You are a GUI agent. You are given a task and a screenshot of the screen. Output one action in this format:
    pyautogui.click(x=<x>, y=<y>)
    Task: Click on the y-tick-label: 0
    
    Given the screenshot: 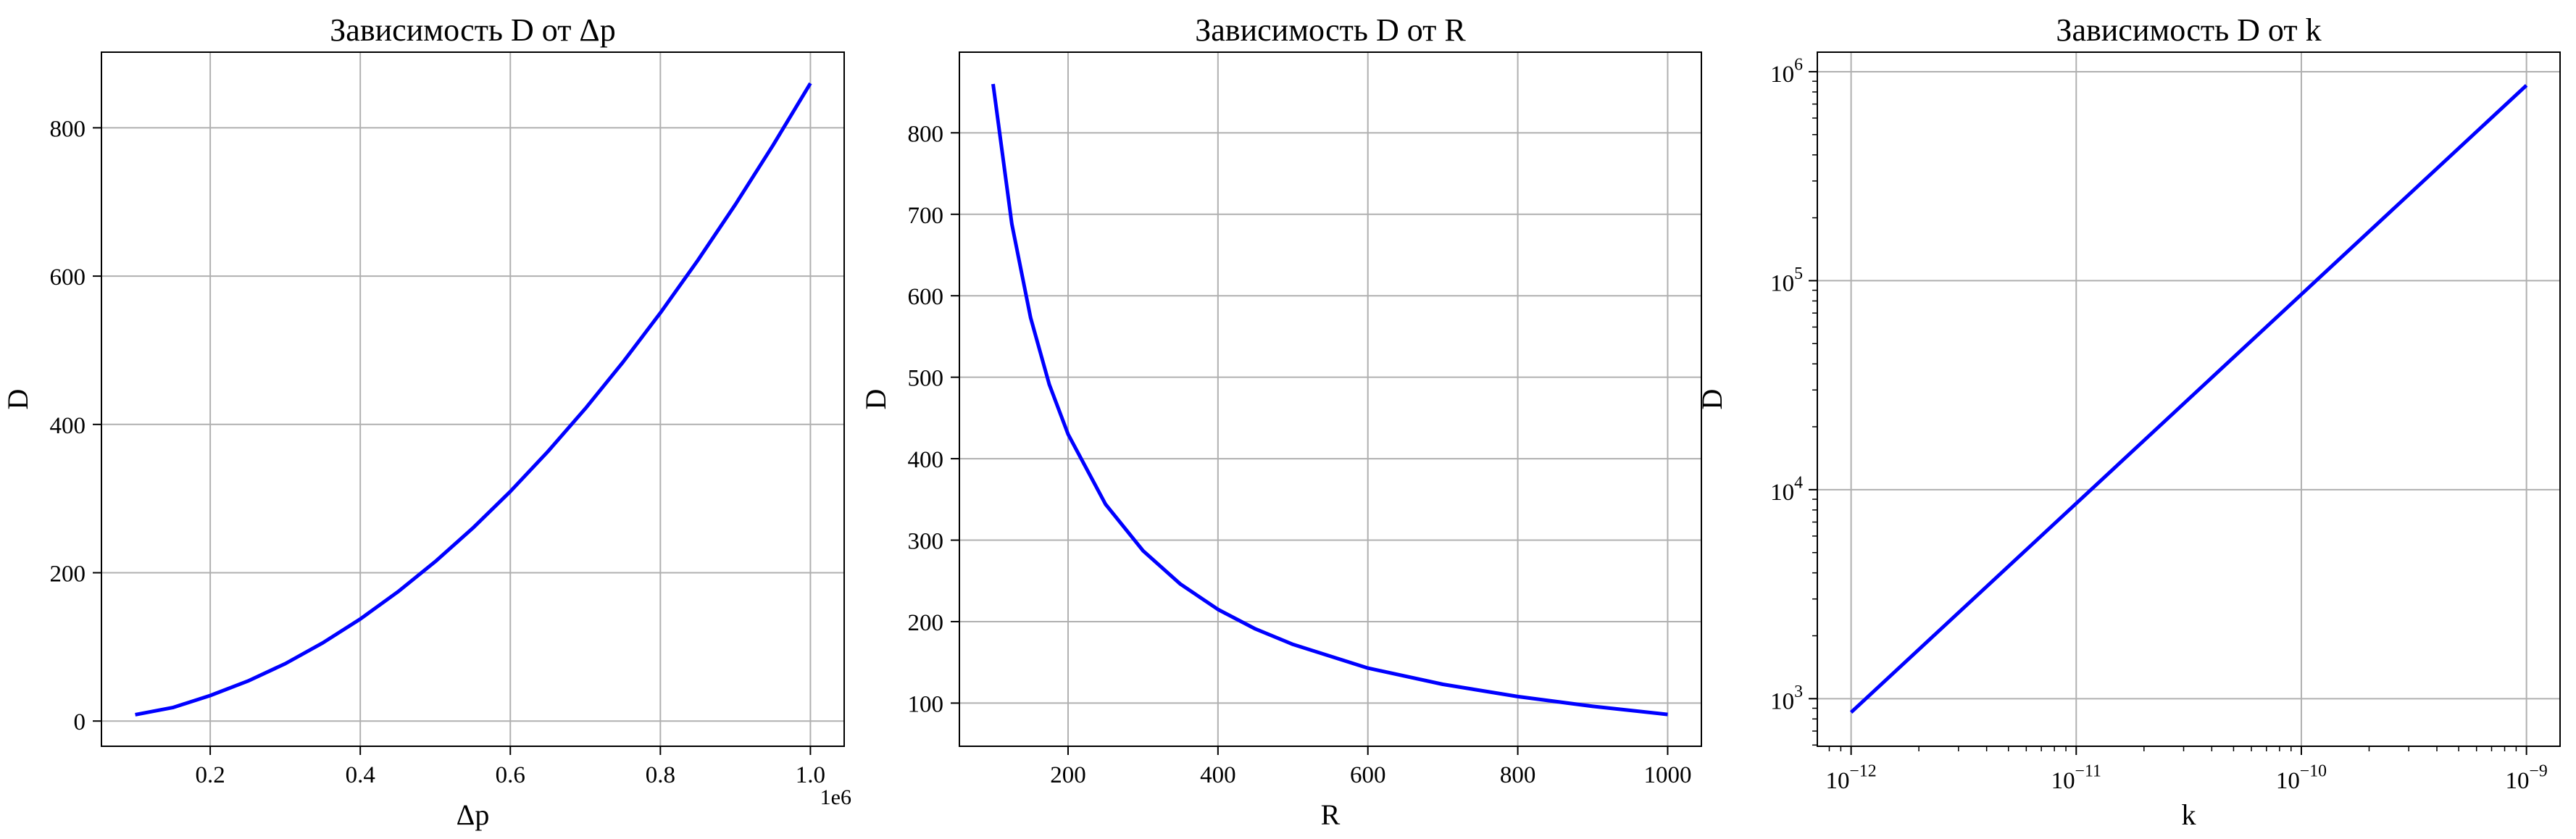 What is the action you would take?
    pyautogui.click(x=80, y=722)
    